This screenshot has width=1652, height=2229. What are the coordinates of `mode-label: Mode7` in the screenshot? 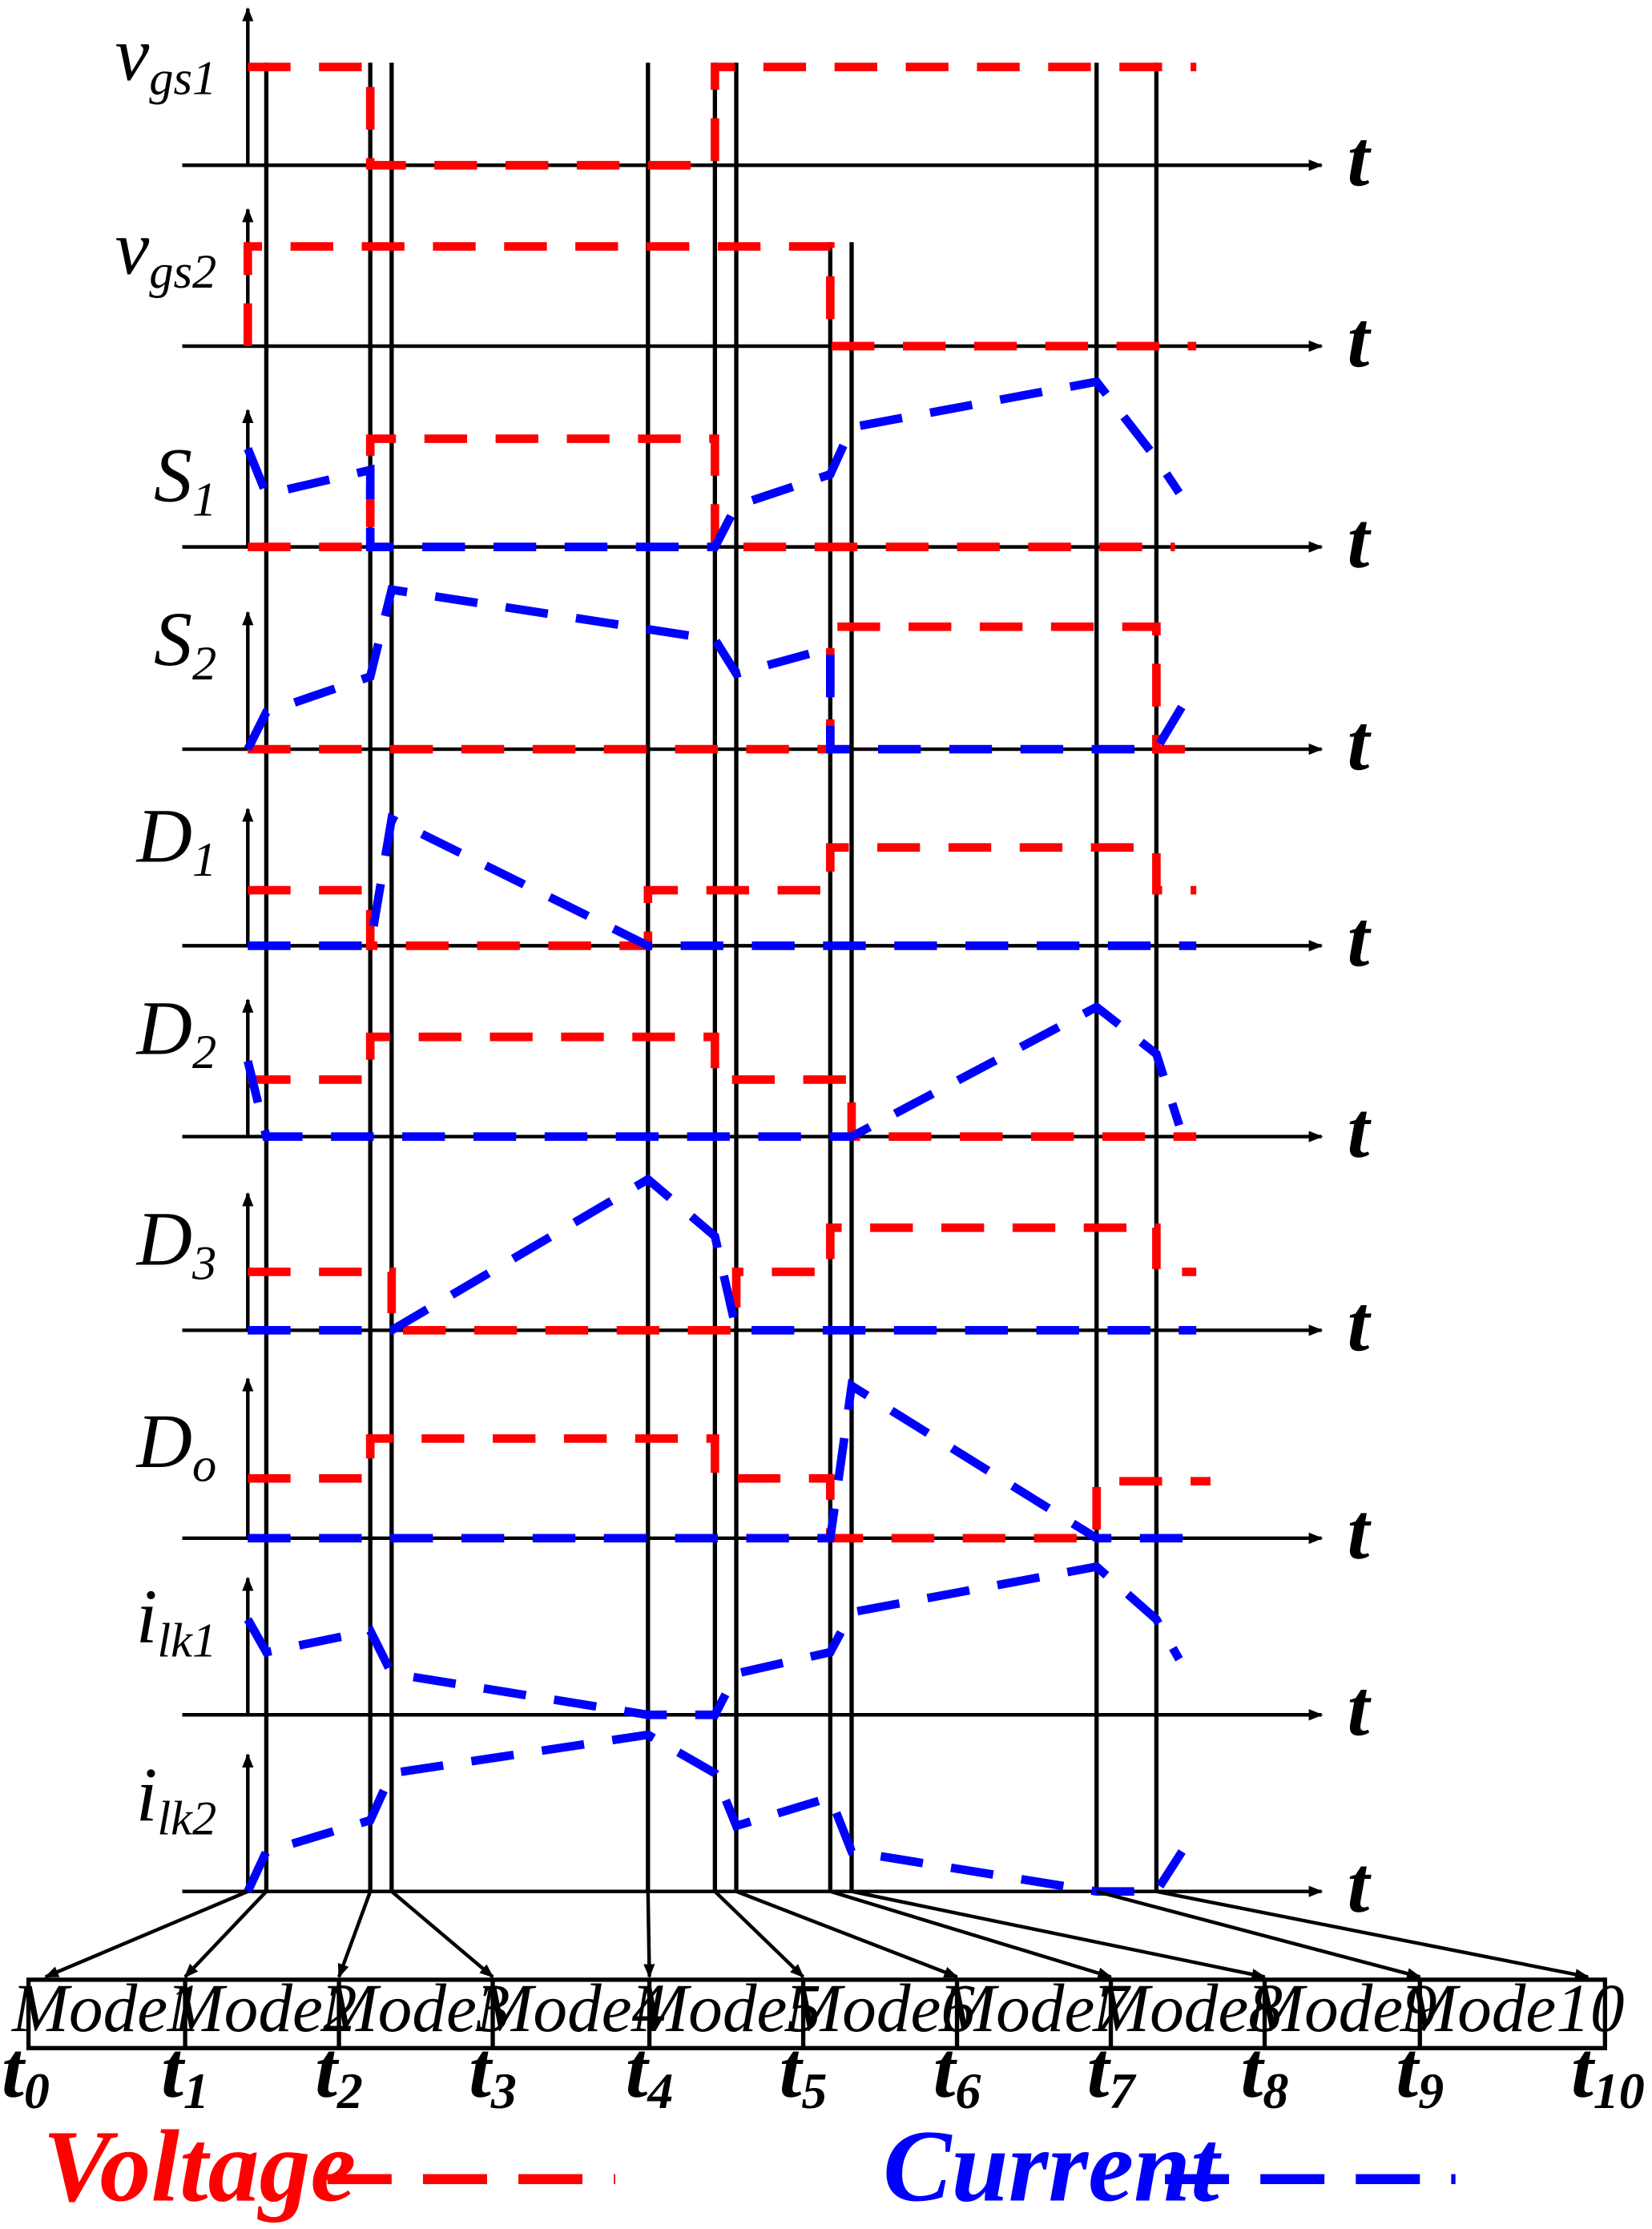 It's located at (1034, 2008).